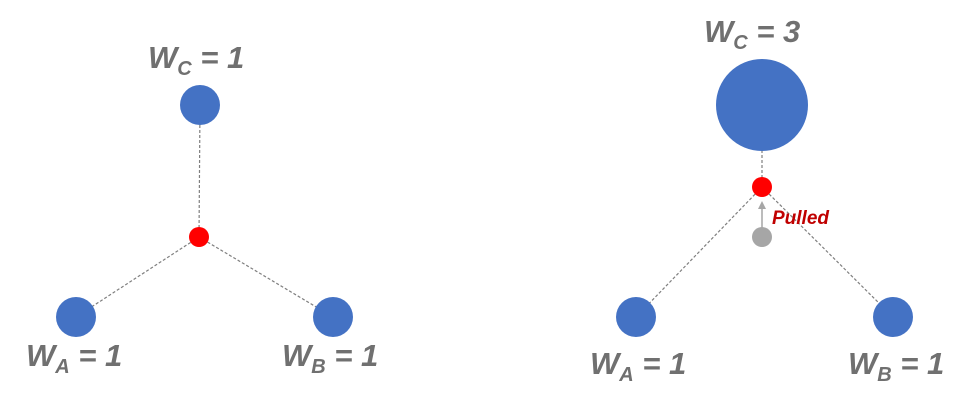 The height and width of the screenshot is (404, 970). I want to click on left-label-wc: WC = 1, so click(196, 60).